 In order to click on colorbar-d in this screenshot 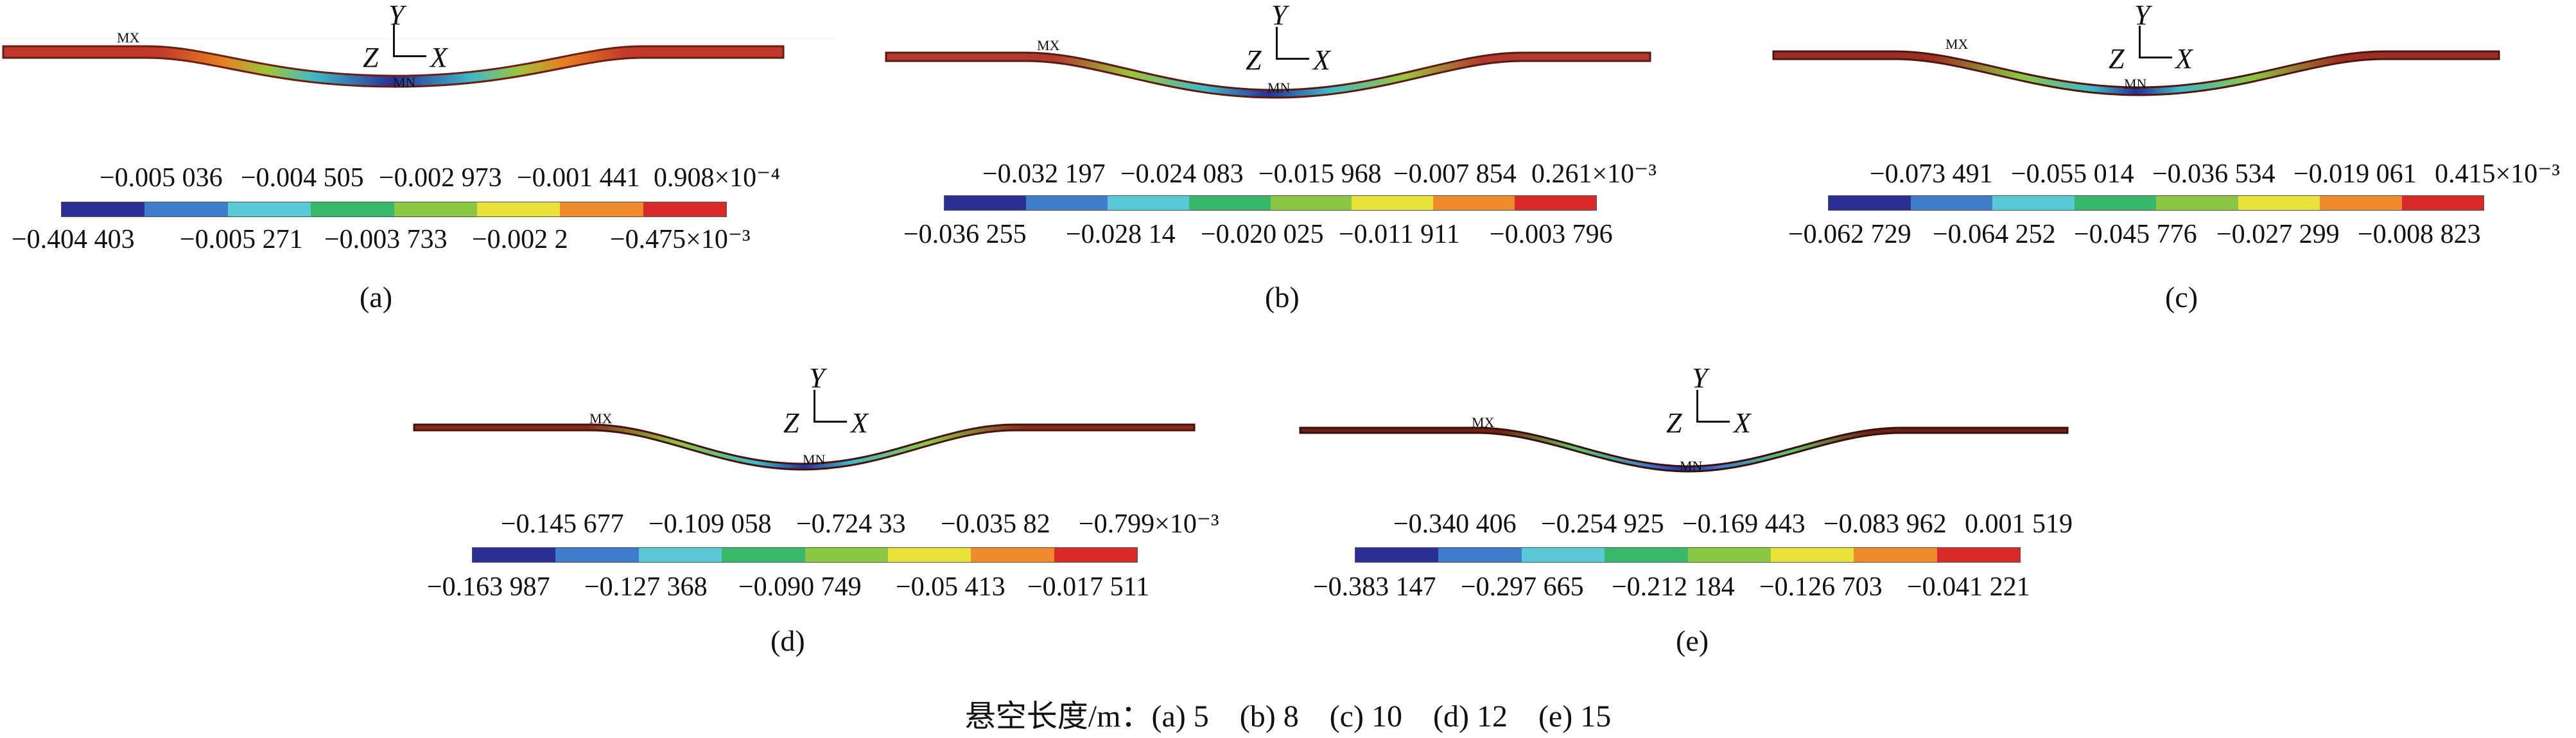, I will do `click(805, 555)`.